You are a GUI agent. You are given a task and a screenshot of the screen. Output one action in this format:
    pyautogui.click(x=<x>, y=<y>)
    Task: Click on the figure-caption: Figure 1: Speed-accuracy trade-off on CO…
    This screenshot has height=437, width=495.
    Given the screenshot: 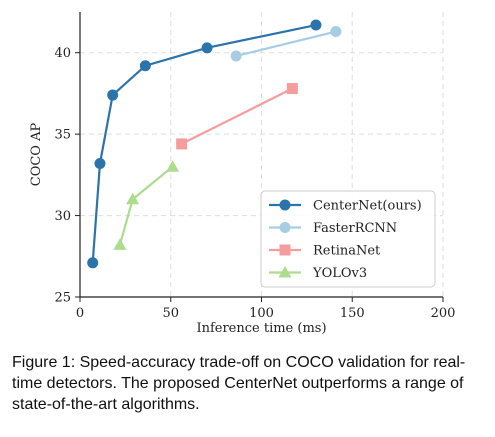 What is the action you would take?
    pyautogui.click(x=239, y=383)
    